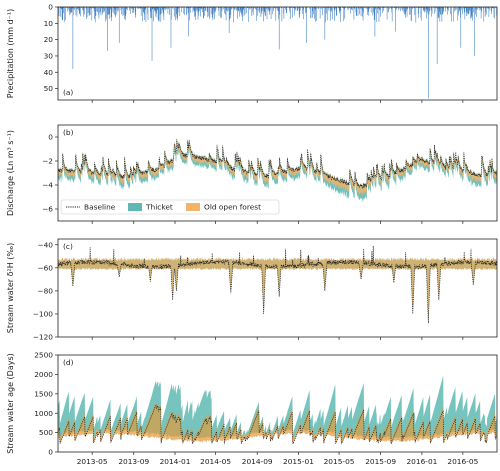 This screenshot has height=471, width=500. I want to click on legend-box, so click(170, 207).